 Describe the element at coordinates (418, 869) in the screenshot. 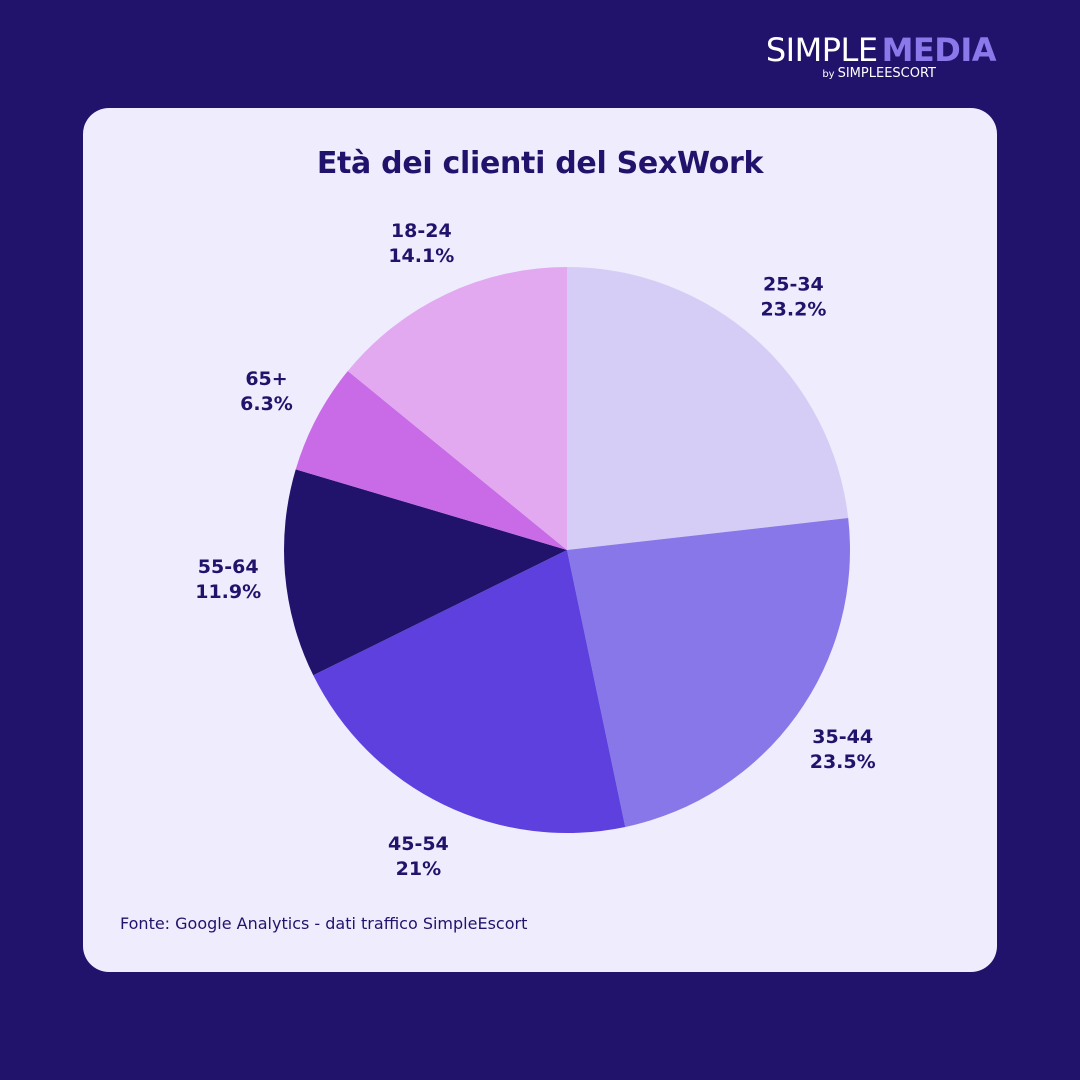

I see `slice-value-45-54: 21%` at that location.